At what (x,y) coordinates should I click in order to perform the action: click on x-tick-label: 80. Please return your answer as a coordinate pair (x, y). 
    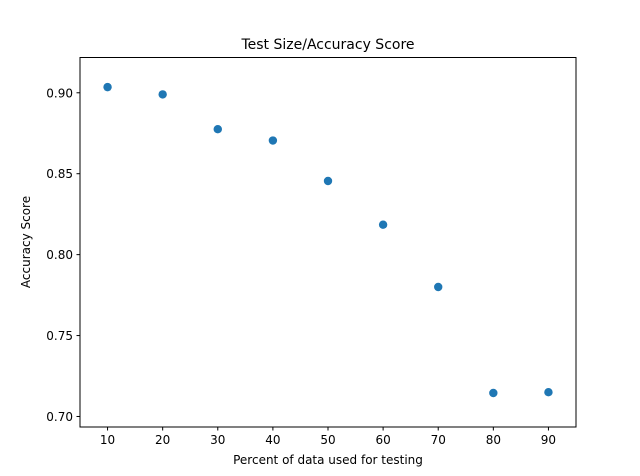
    Looking at the image, I should click on (493, 440).